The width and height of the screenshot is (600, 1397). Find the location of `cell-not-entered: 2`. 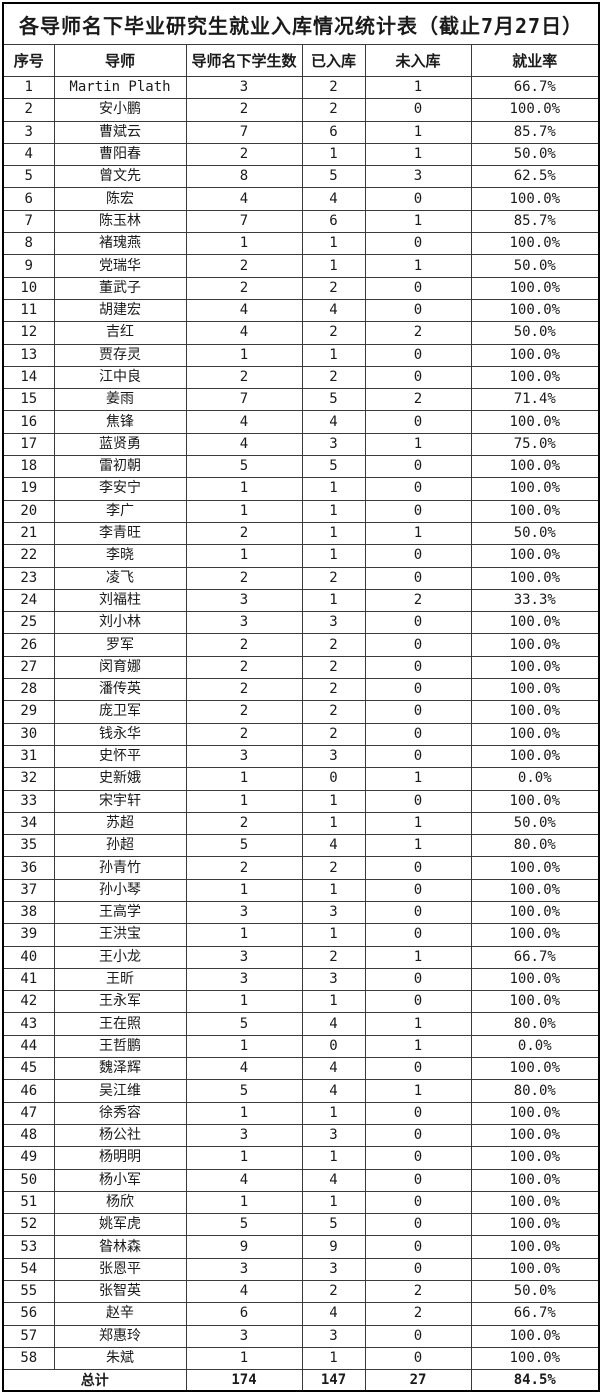

cell-not-entered: 2 is located at coordinates (418, 400).